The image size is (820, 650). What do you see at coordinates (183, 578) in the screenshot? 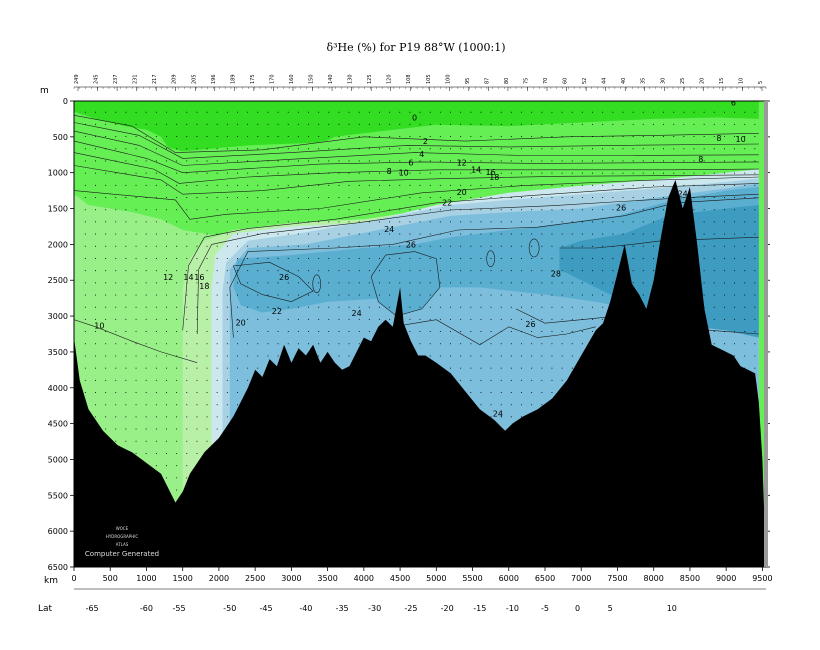
I see `x-tick-label: 1500` at bounding box center [183, 578].